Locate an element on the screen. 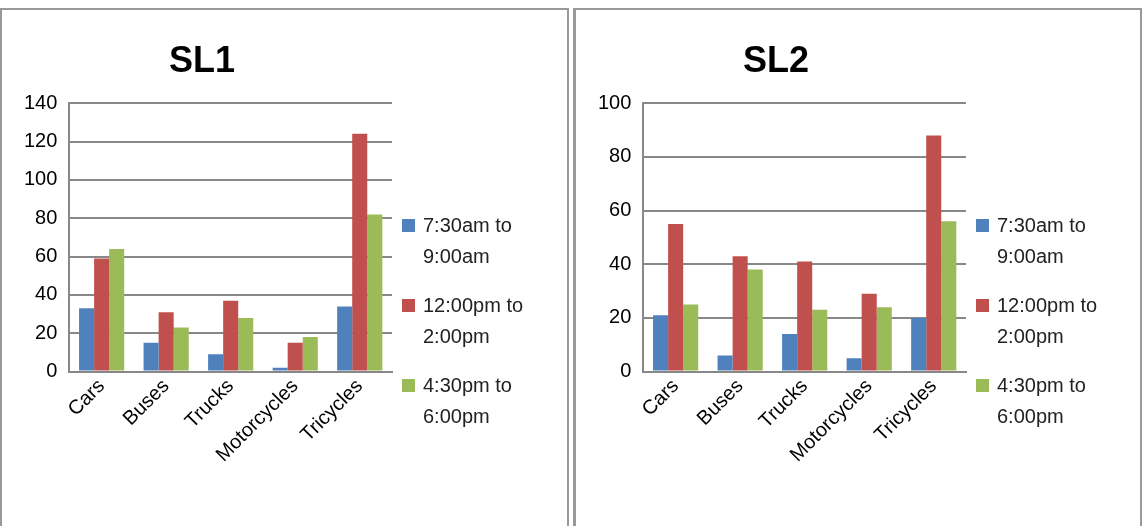 The width and height of the screenshot is (1146, 529). y-tick-label: 120 is located at coordinates (40, 140).